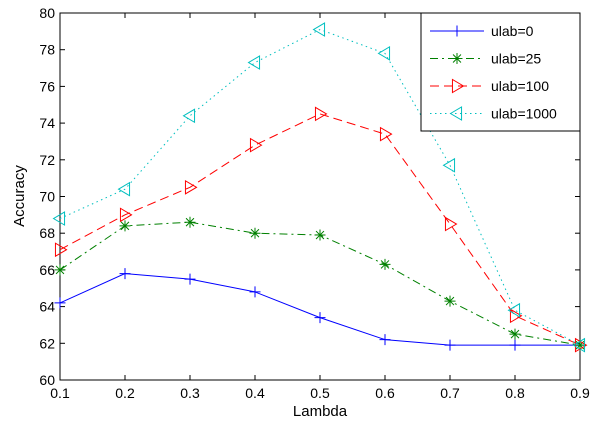 This screenshot has height=428, width=594. Describe the element at coordinates (385, 393) in the screenshot. I see `x-tick-label: 0.6` at that location.